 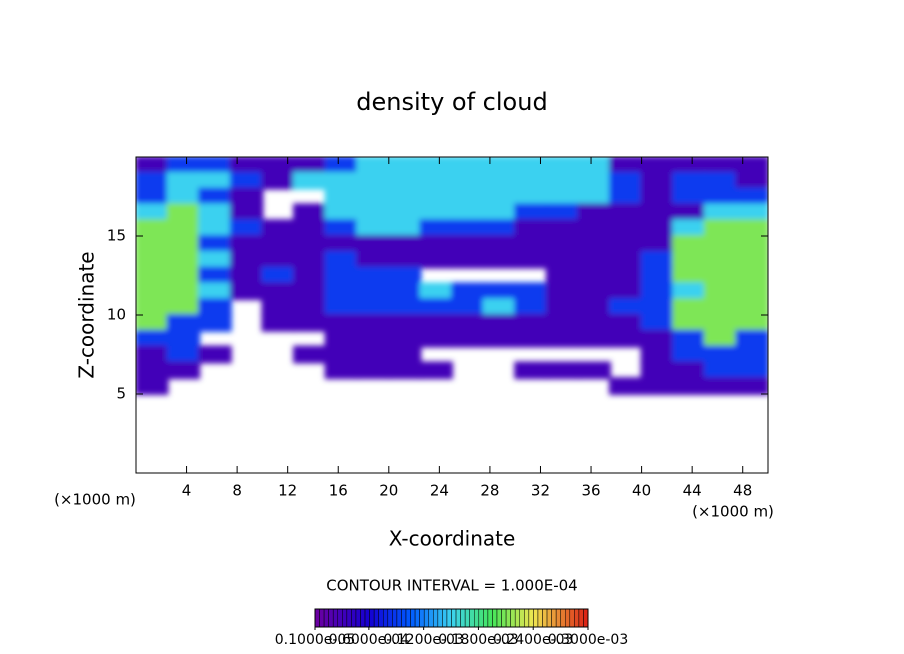 I want to click on y-tick-label: 15, so click(x=116, y=236).